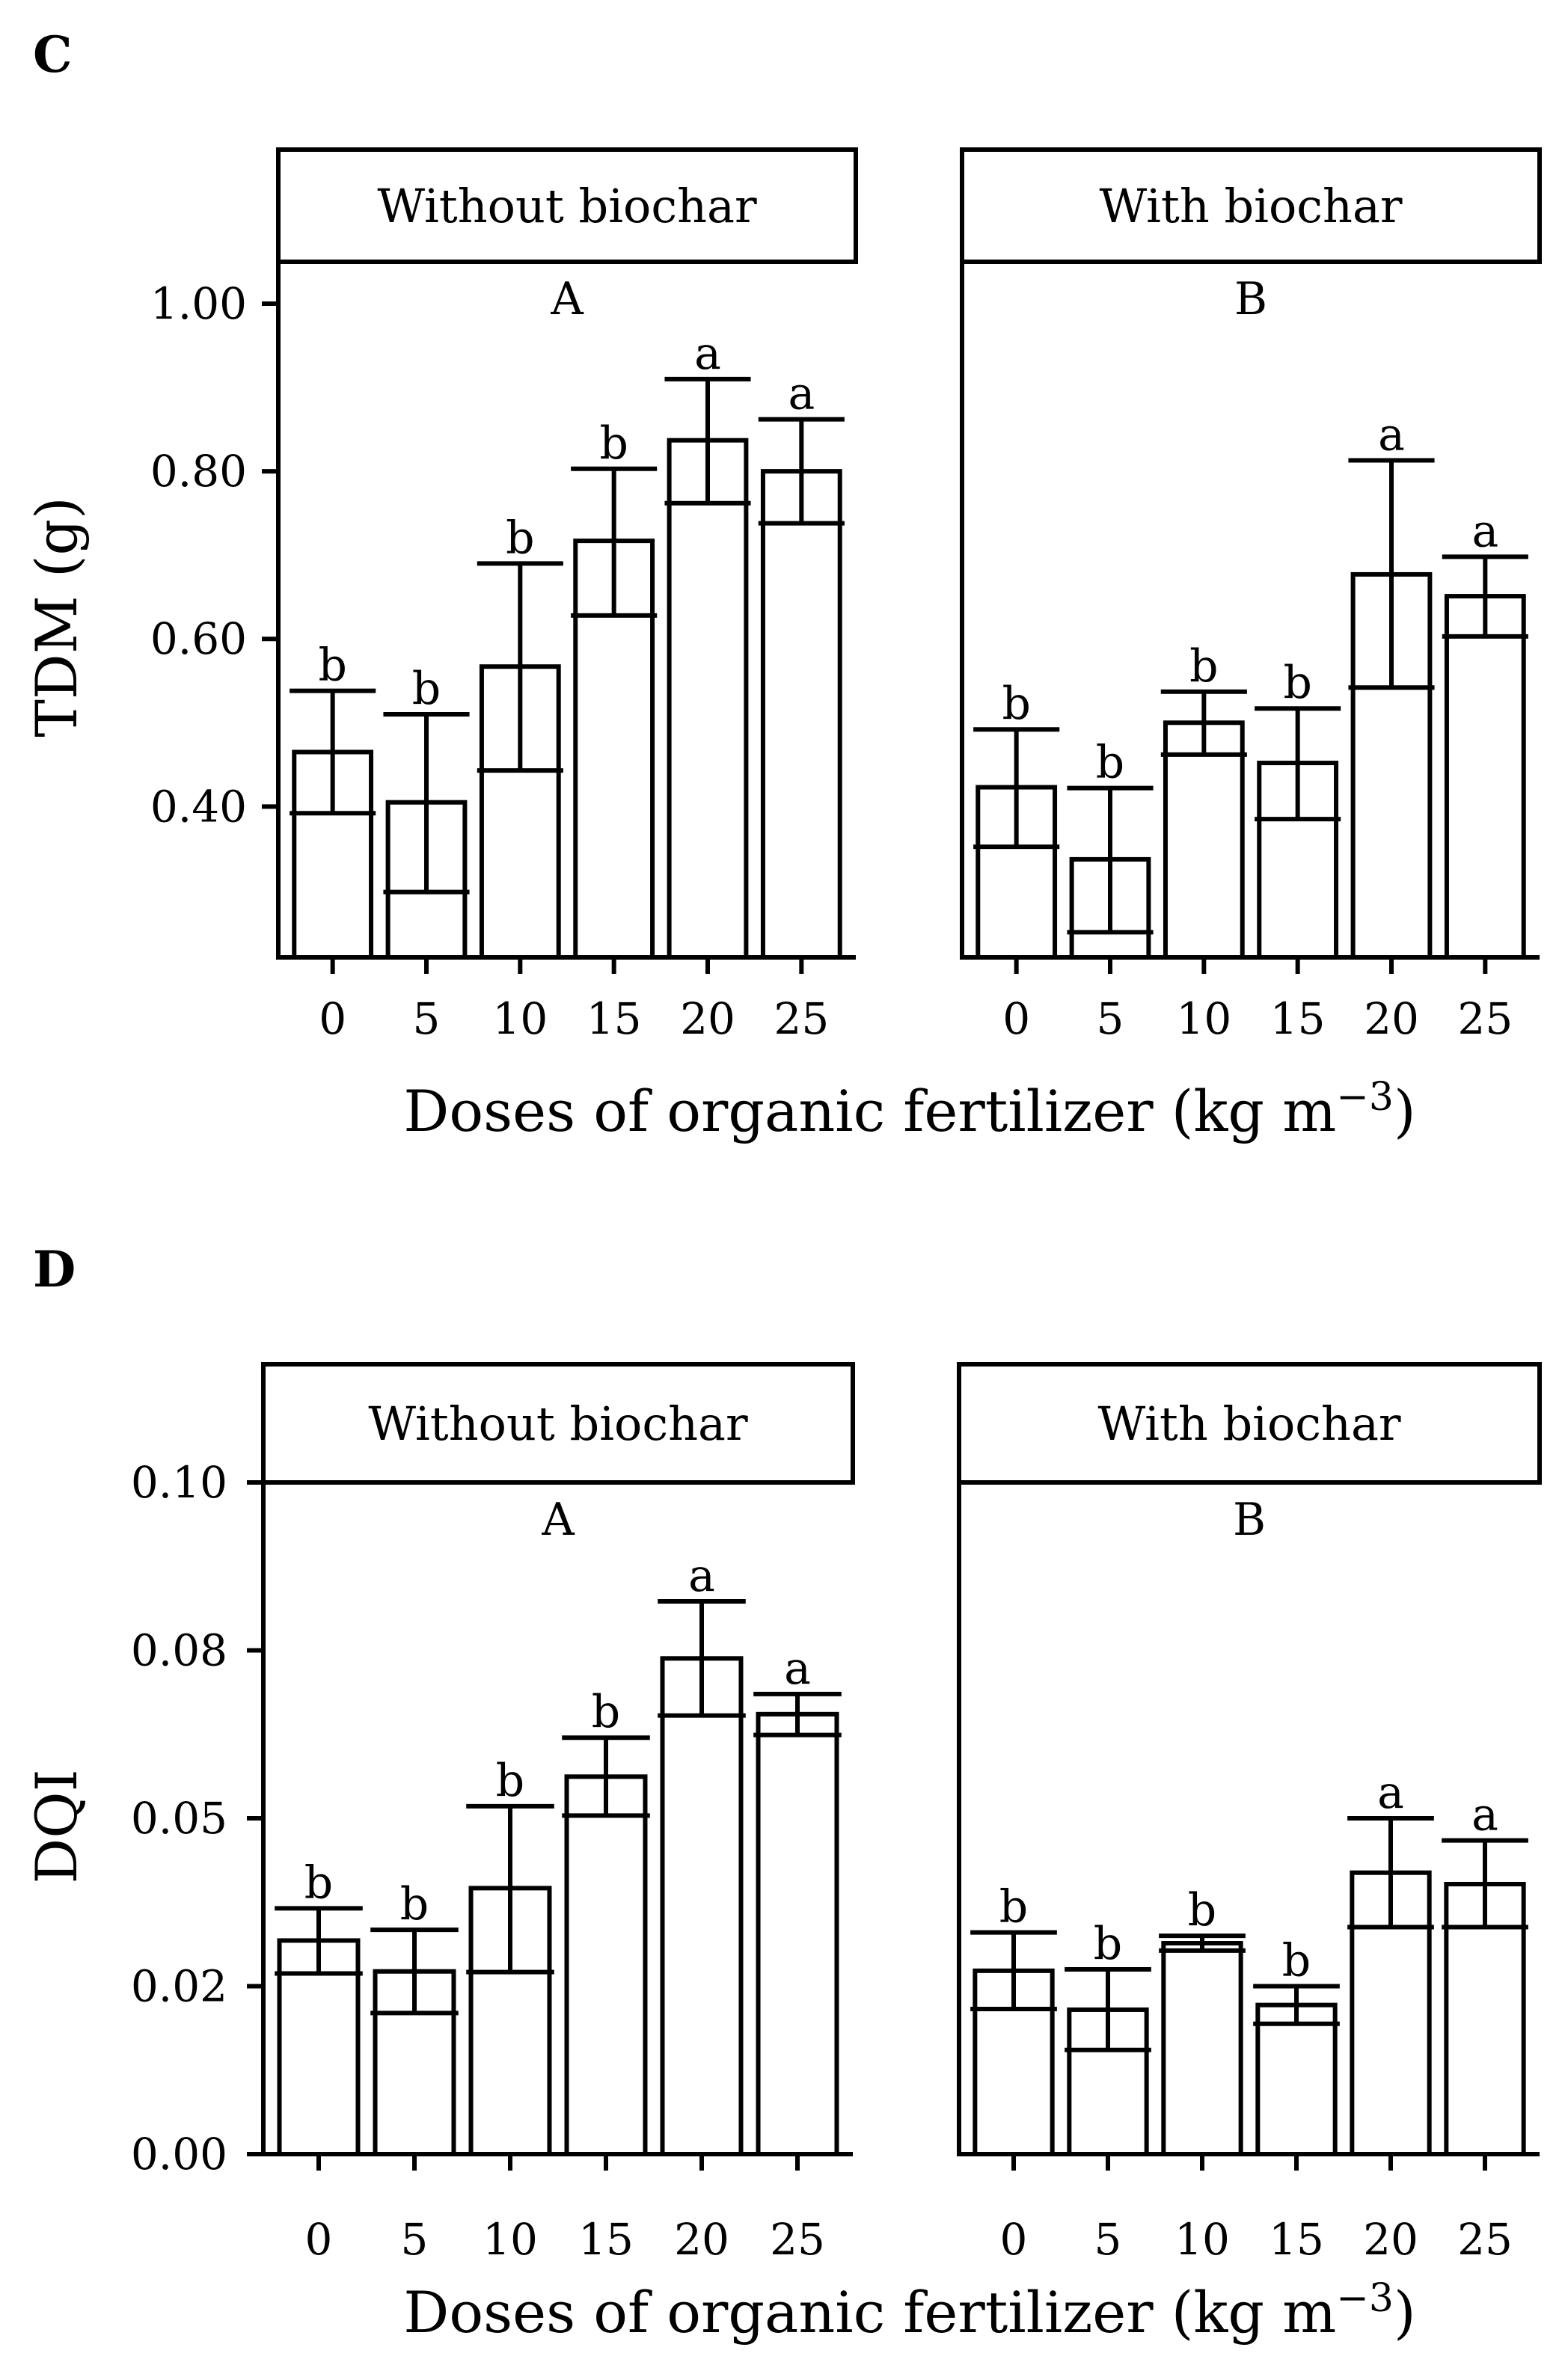 The width and height of the screenshot is (1565, 2380). What do you see at coordinates (1250, 299) in the screenshot?
I see `chart-c-facet-2-group-letter: B` at bounding box center [1250, 299].